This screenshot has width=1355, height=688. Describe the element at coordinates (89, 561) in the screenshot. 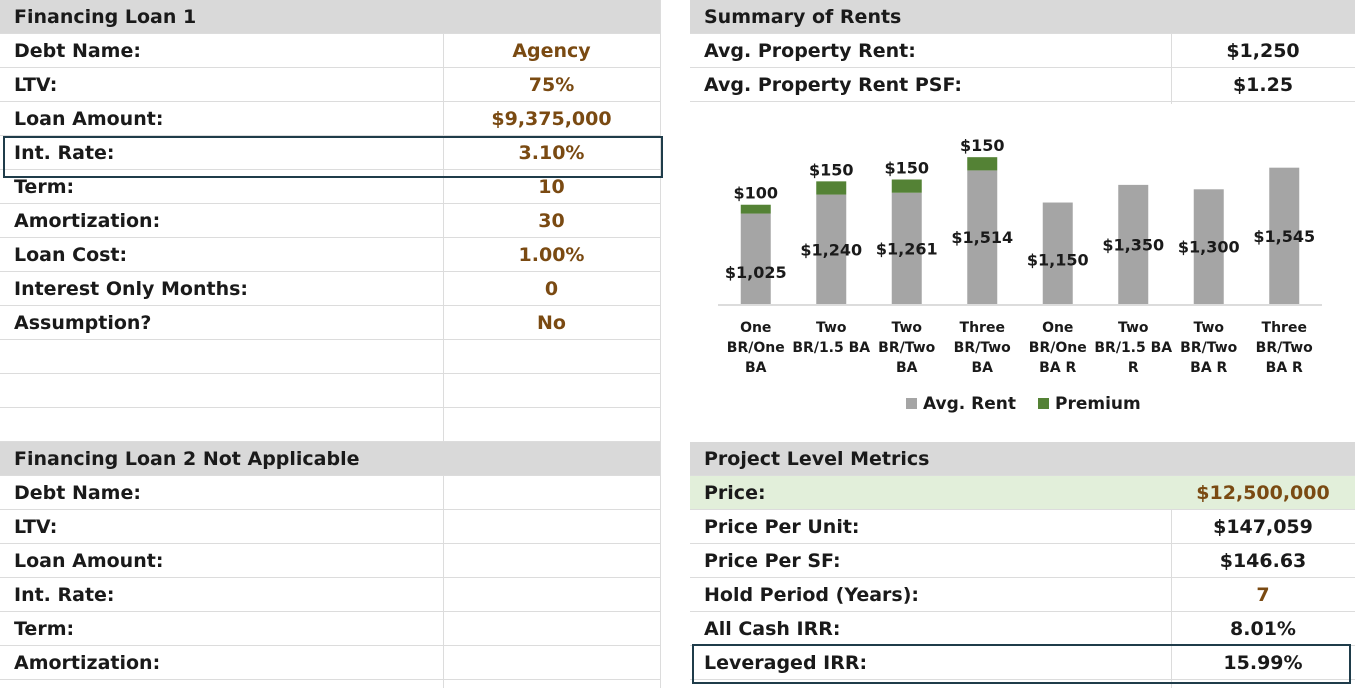

I see `loan2-row-label: Loan Amount:` at that location.